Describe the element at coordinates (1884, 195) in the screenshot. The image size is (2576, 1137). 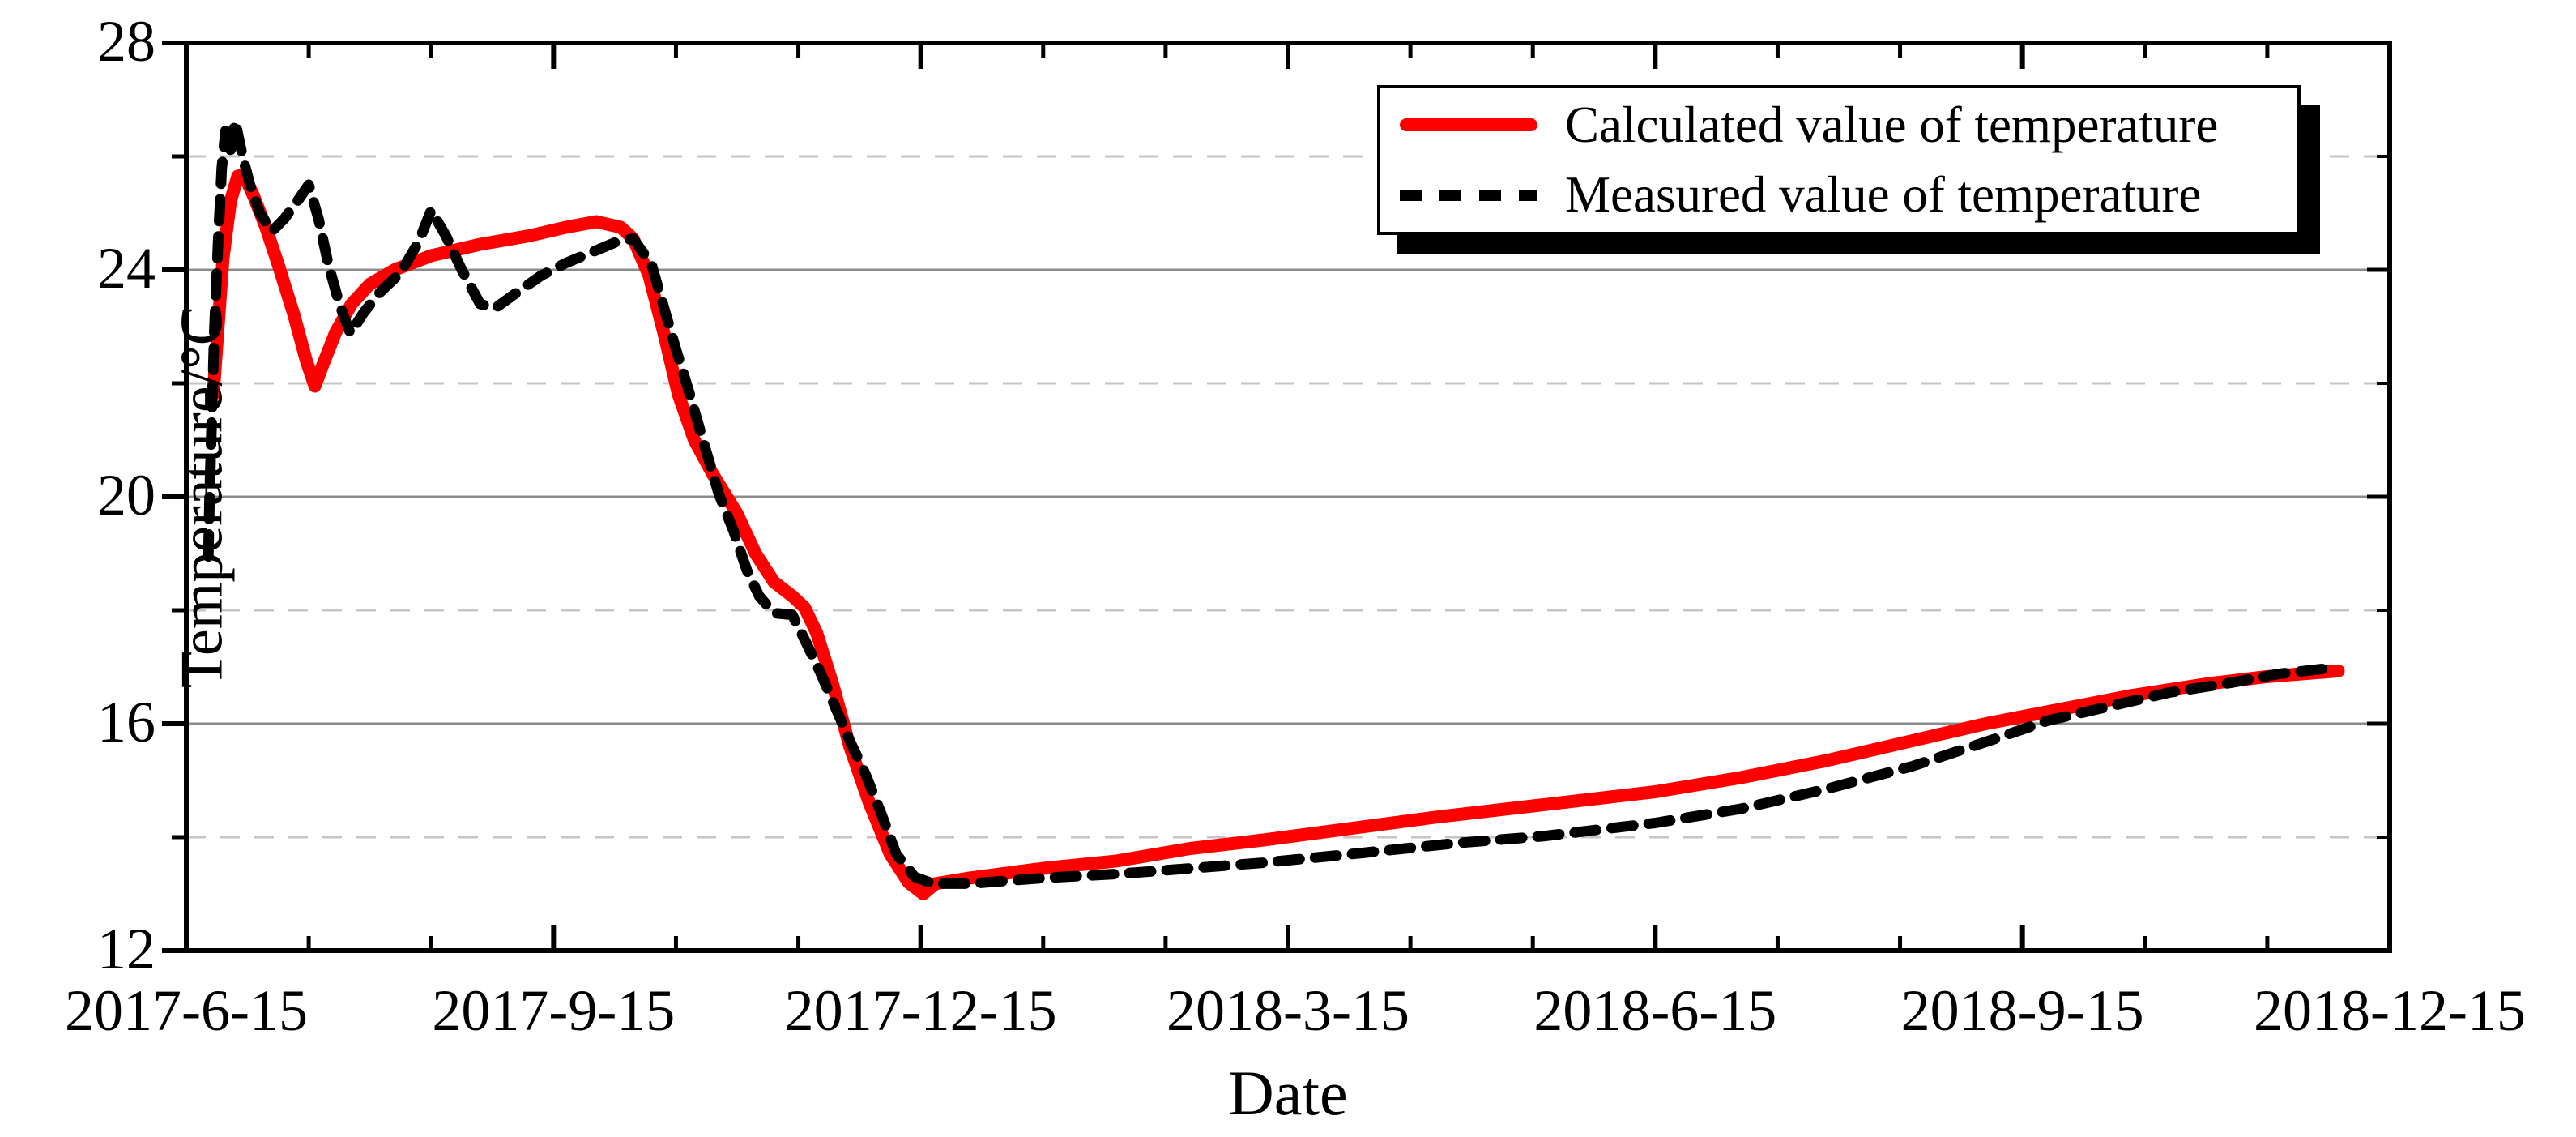
I see `legend-label-measured: Measured value of temperature` at that location.